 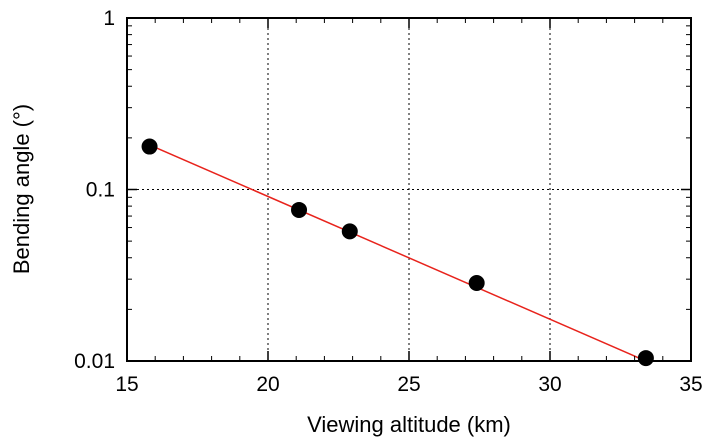 What do you see at coordinates (100, 190) in the screenshot?
I see `y-tick-label: 0.1` at bounding box center [100, 190].